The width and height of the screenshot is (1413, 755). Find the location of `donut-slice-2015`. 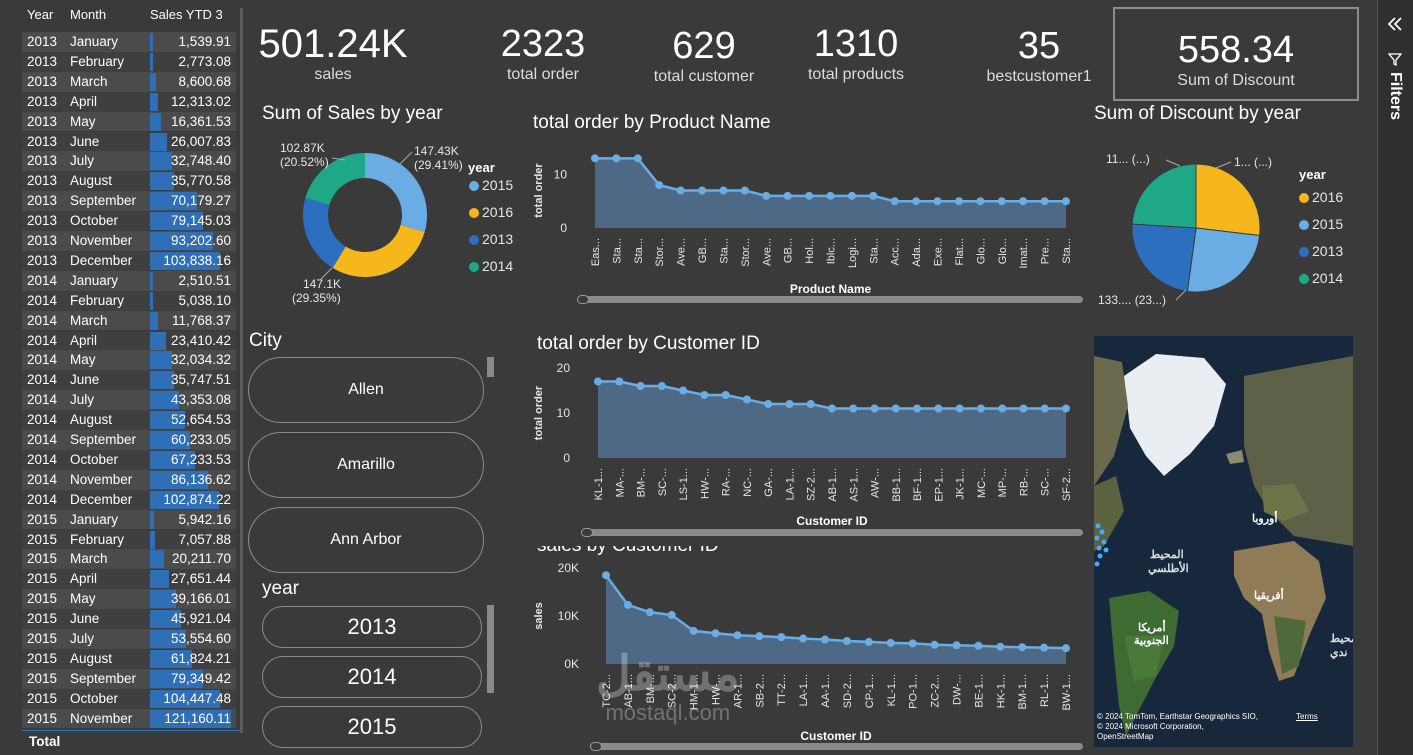

donut-slice-2015 is located at coordinates (396, 192).